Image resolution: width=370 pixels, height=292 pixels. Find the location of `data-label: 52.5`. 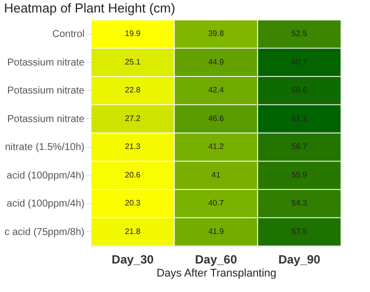

data-label: 52.5 is located at coordinates (300, 33).